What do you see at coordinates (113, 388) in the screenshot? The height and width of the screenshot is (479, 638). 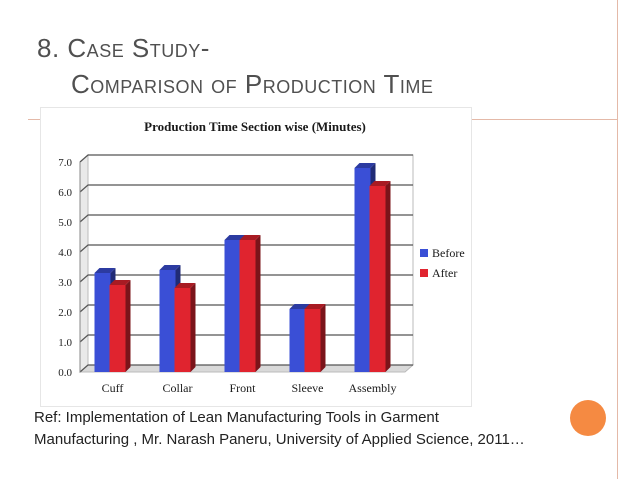 I see `x-tick-label: Cuff` at bounding box center [113, 388].